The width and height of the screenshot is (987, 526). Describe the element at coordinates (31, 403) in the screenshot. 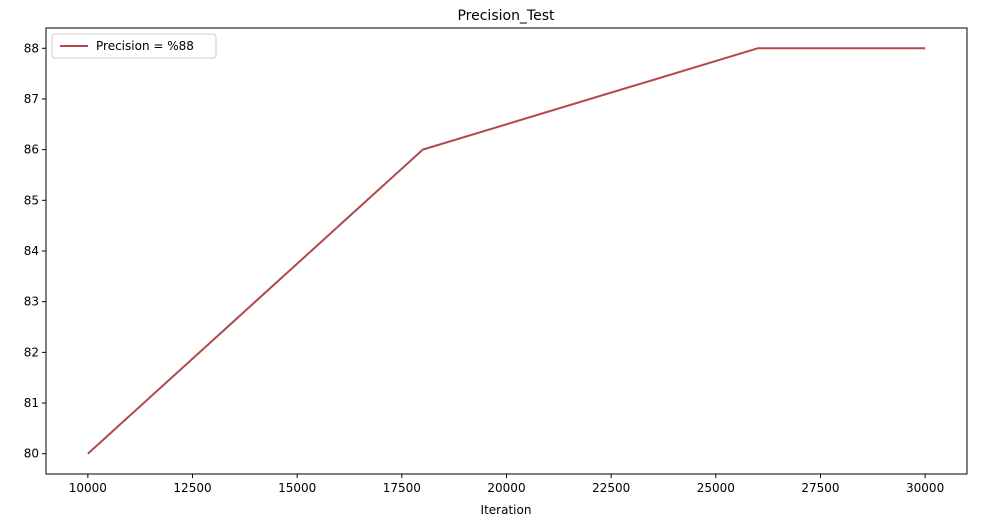

I see `y-tick-label: 81` at that location.